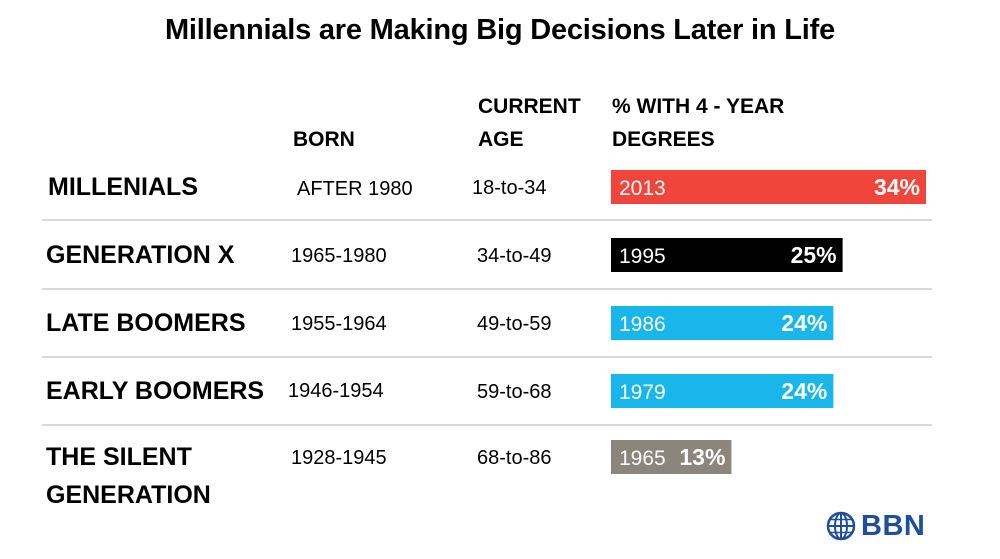 This screenshot has height=559, width=1000. What do you see at coordinates (702, 457) in the screenshot?
I see `bar-value-label: 13%` at bounding box center [702, 457].